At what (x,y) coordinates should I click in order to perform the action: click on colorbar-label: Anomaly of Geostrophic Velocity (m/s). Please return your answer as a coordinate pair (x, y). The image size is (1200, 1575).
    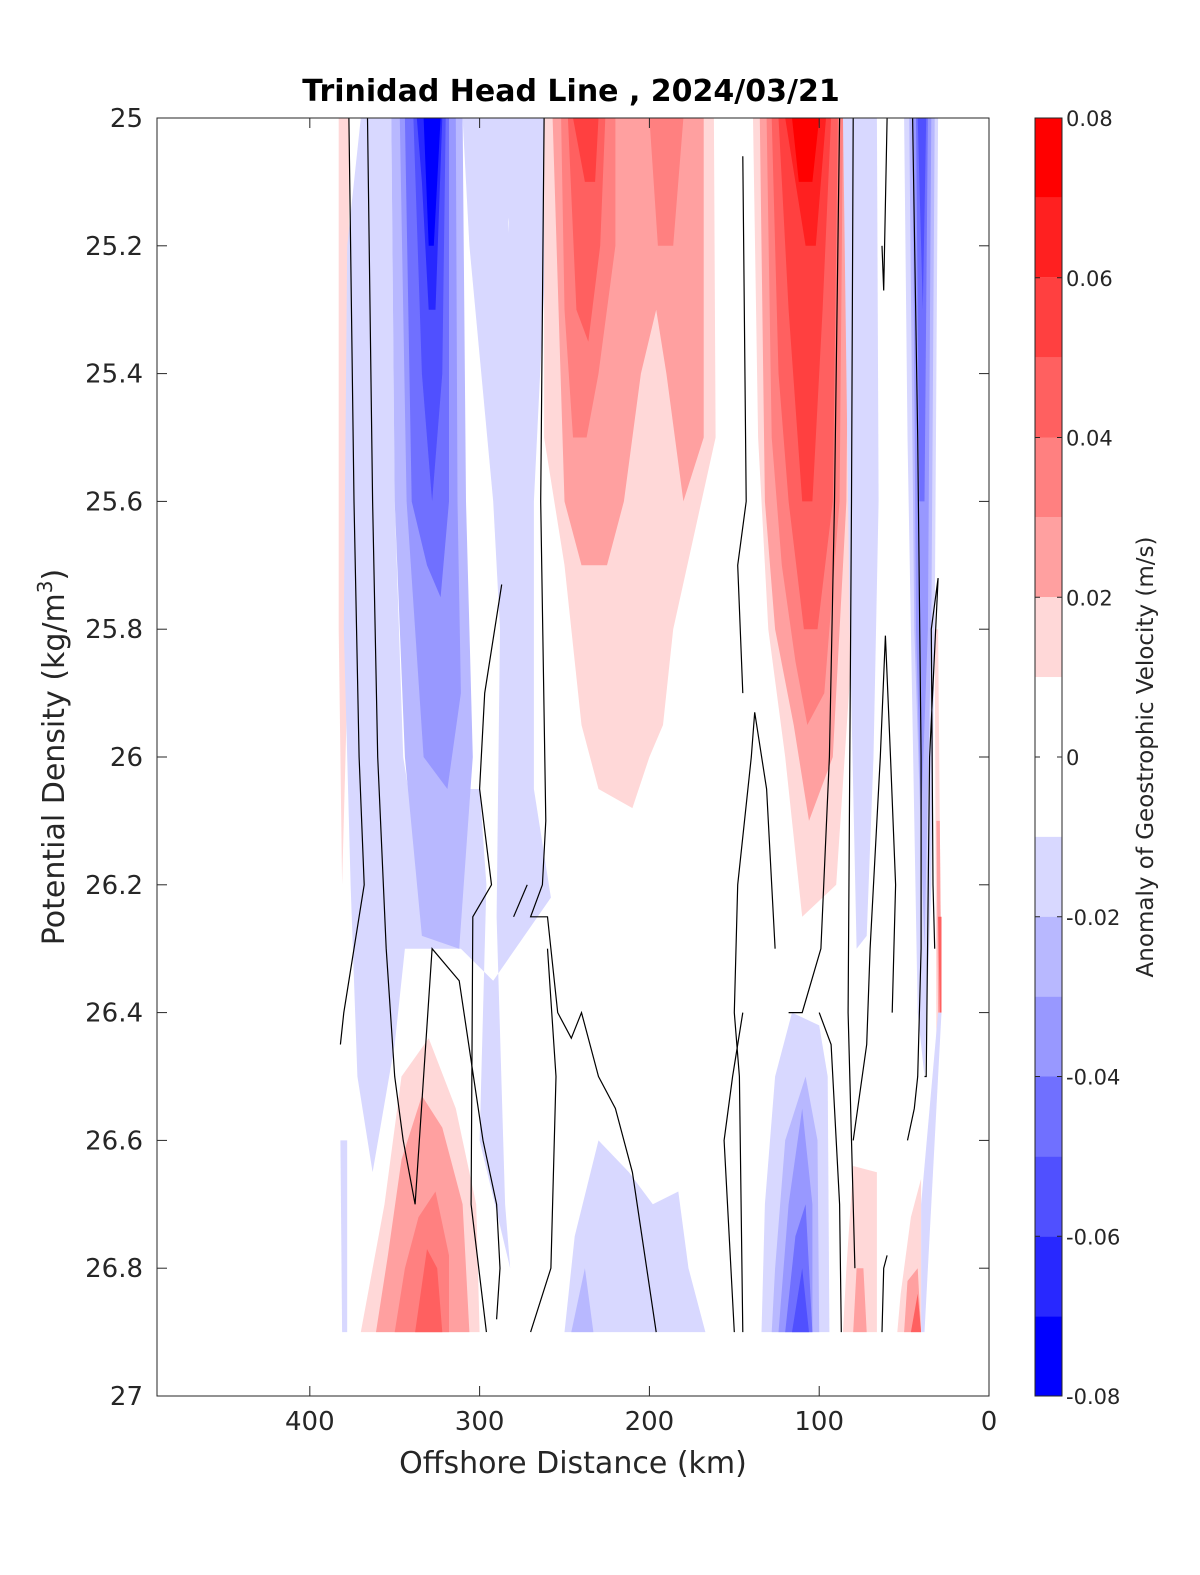
    Looking at the image, I should click on (1146, 757).